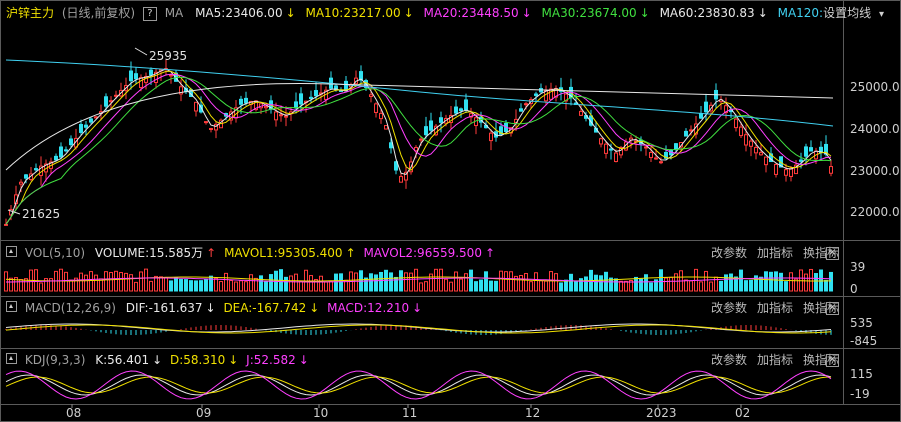 This screenshot has width=901, height=422. Describe the element at coordinates (174, 13) in the screenshot. I see `indicator-name: MA` at that location.